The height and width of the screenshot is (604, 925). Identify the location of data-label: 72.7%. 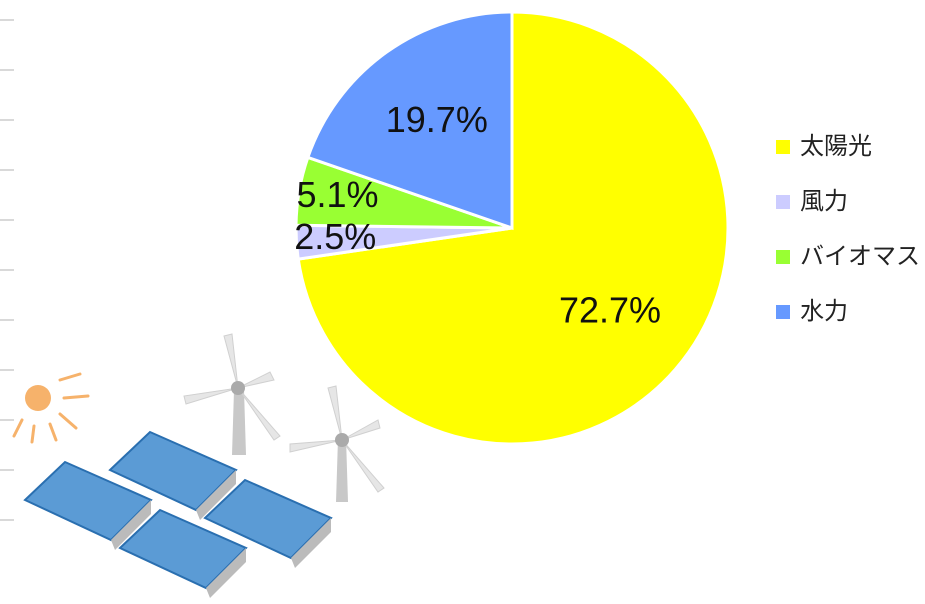
(610, 309).